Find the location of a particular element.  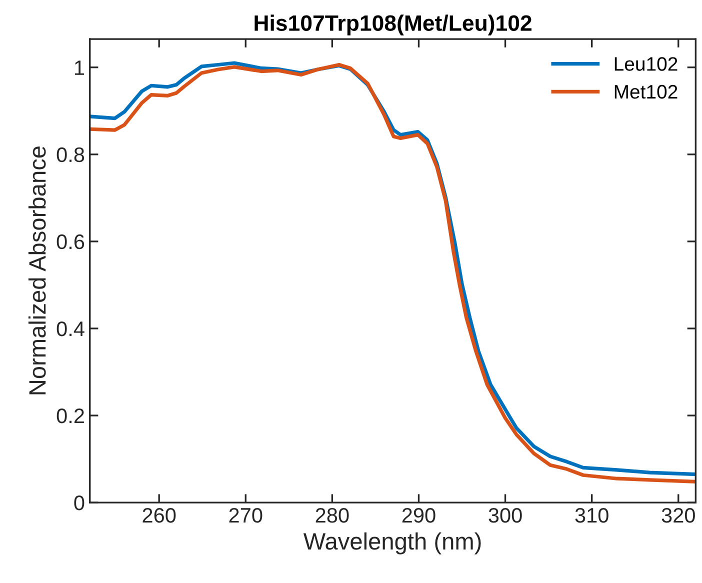

x-tick-label: 270 is located at coordinates (245, 515).